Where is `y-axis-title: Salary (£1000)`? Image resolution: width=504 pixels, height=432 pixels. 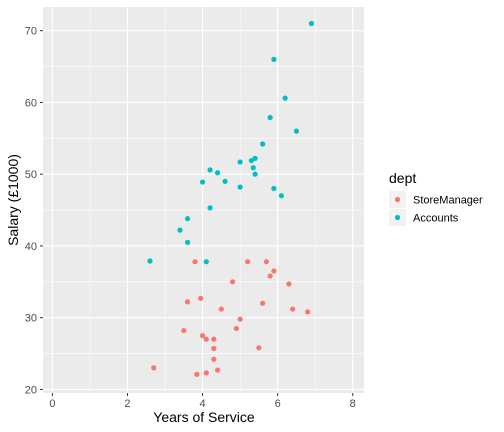 y-axis-title: Salary (£1000) is located at coordinates (13, 200).